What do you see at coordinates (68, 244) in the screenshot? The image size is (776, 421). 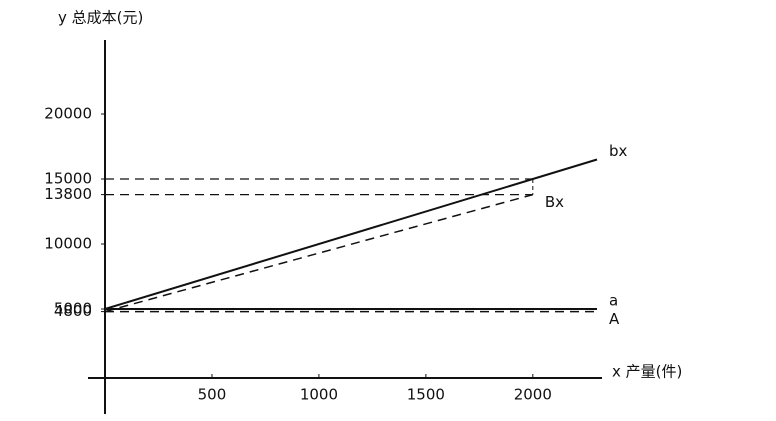 I see `y-tick-label: 10000` at bounding box center [68, 244].